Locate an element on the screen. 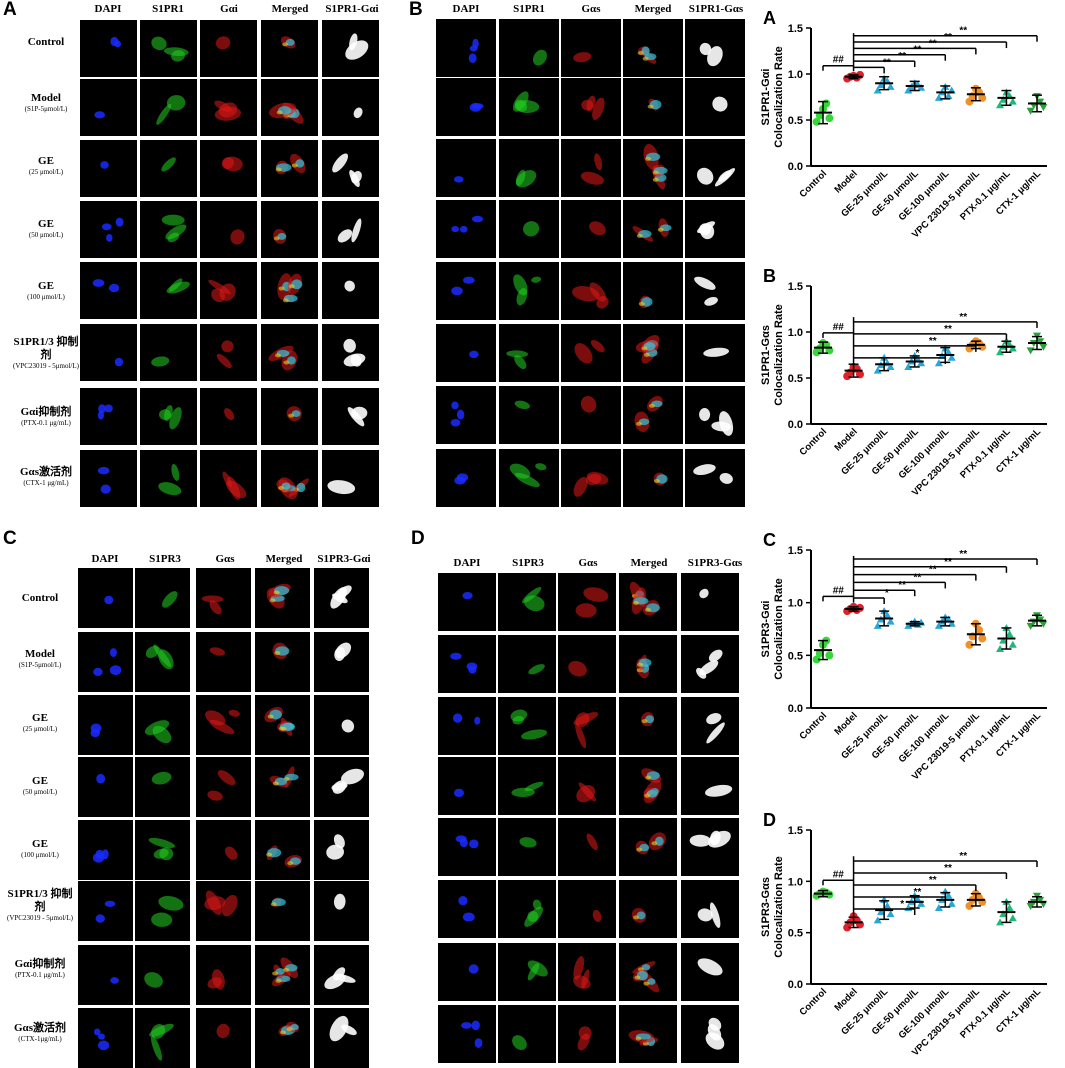  panel-c-col-s1pr3: S1PR3 is located at coordinates (165, 559).